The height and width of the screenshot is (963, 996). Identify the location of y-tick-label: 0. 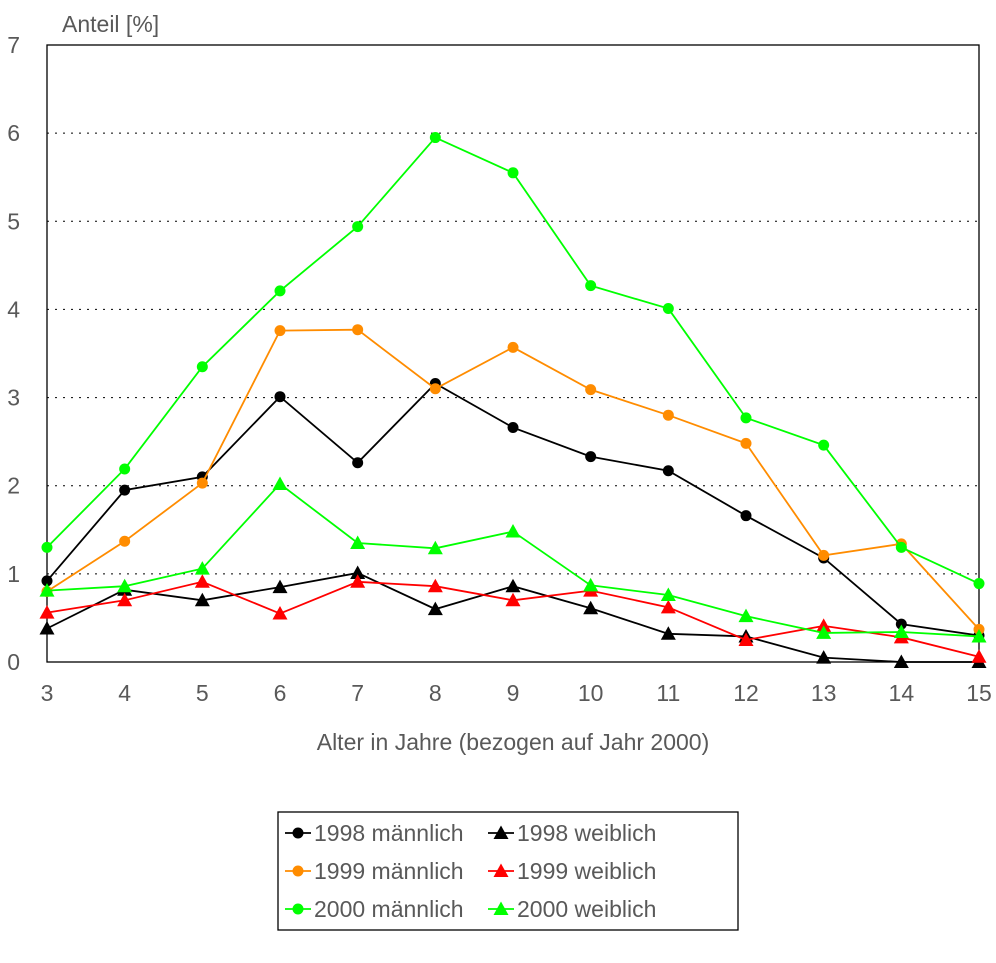
(13, 662).